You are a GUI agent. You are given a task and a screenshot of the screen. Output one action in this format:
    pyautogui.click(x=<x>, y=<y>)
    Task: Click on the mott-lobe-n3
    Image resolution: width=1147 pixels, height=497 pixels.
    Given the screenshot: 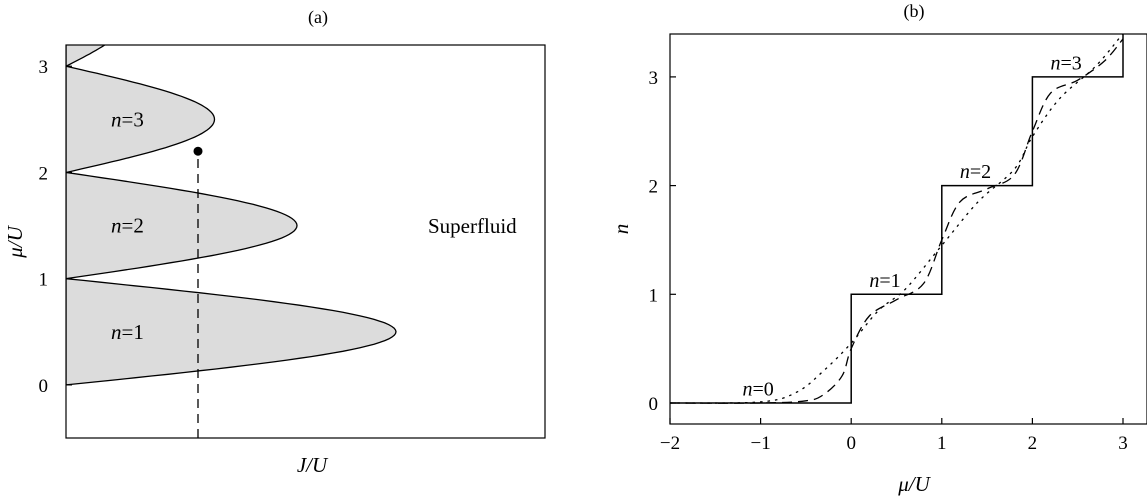 What is the action you would take?
    pyautogui.click(x=141, y=119)
    